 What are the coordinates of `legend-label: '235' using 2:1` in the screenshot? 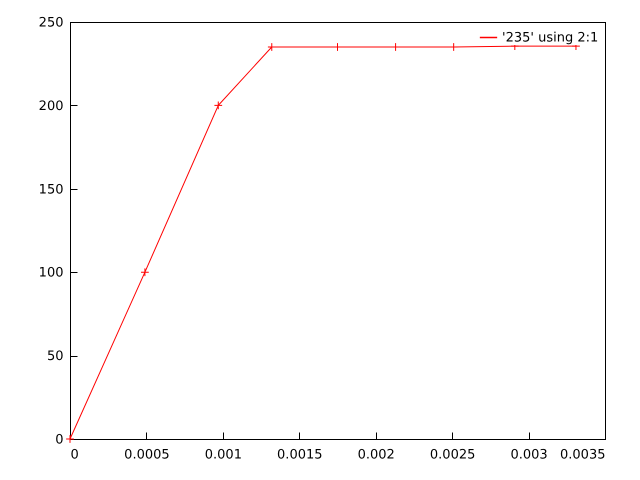 It's located at (550, 38).